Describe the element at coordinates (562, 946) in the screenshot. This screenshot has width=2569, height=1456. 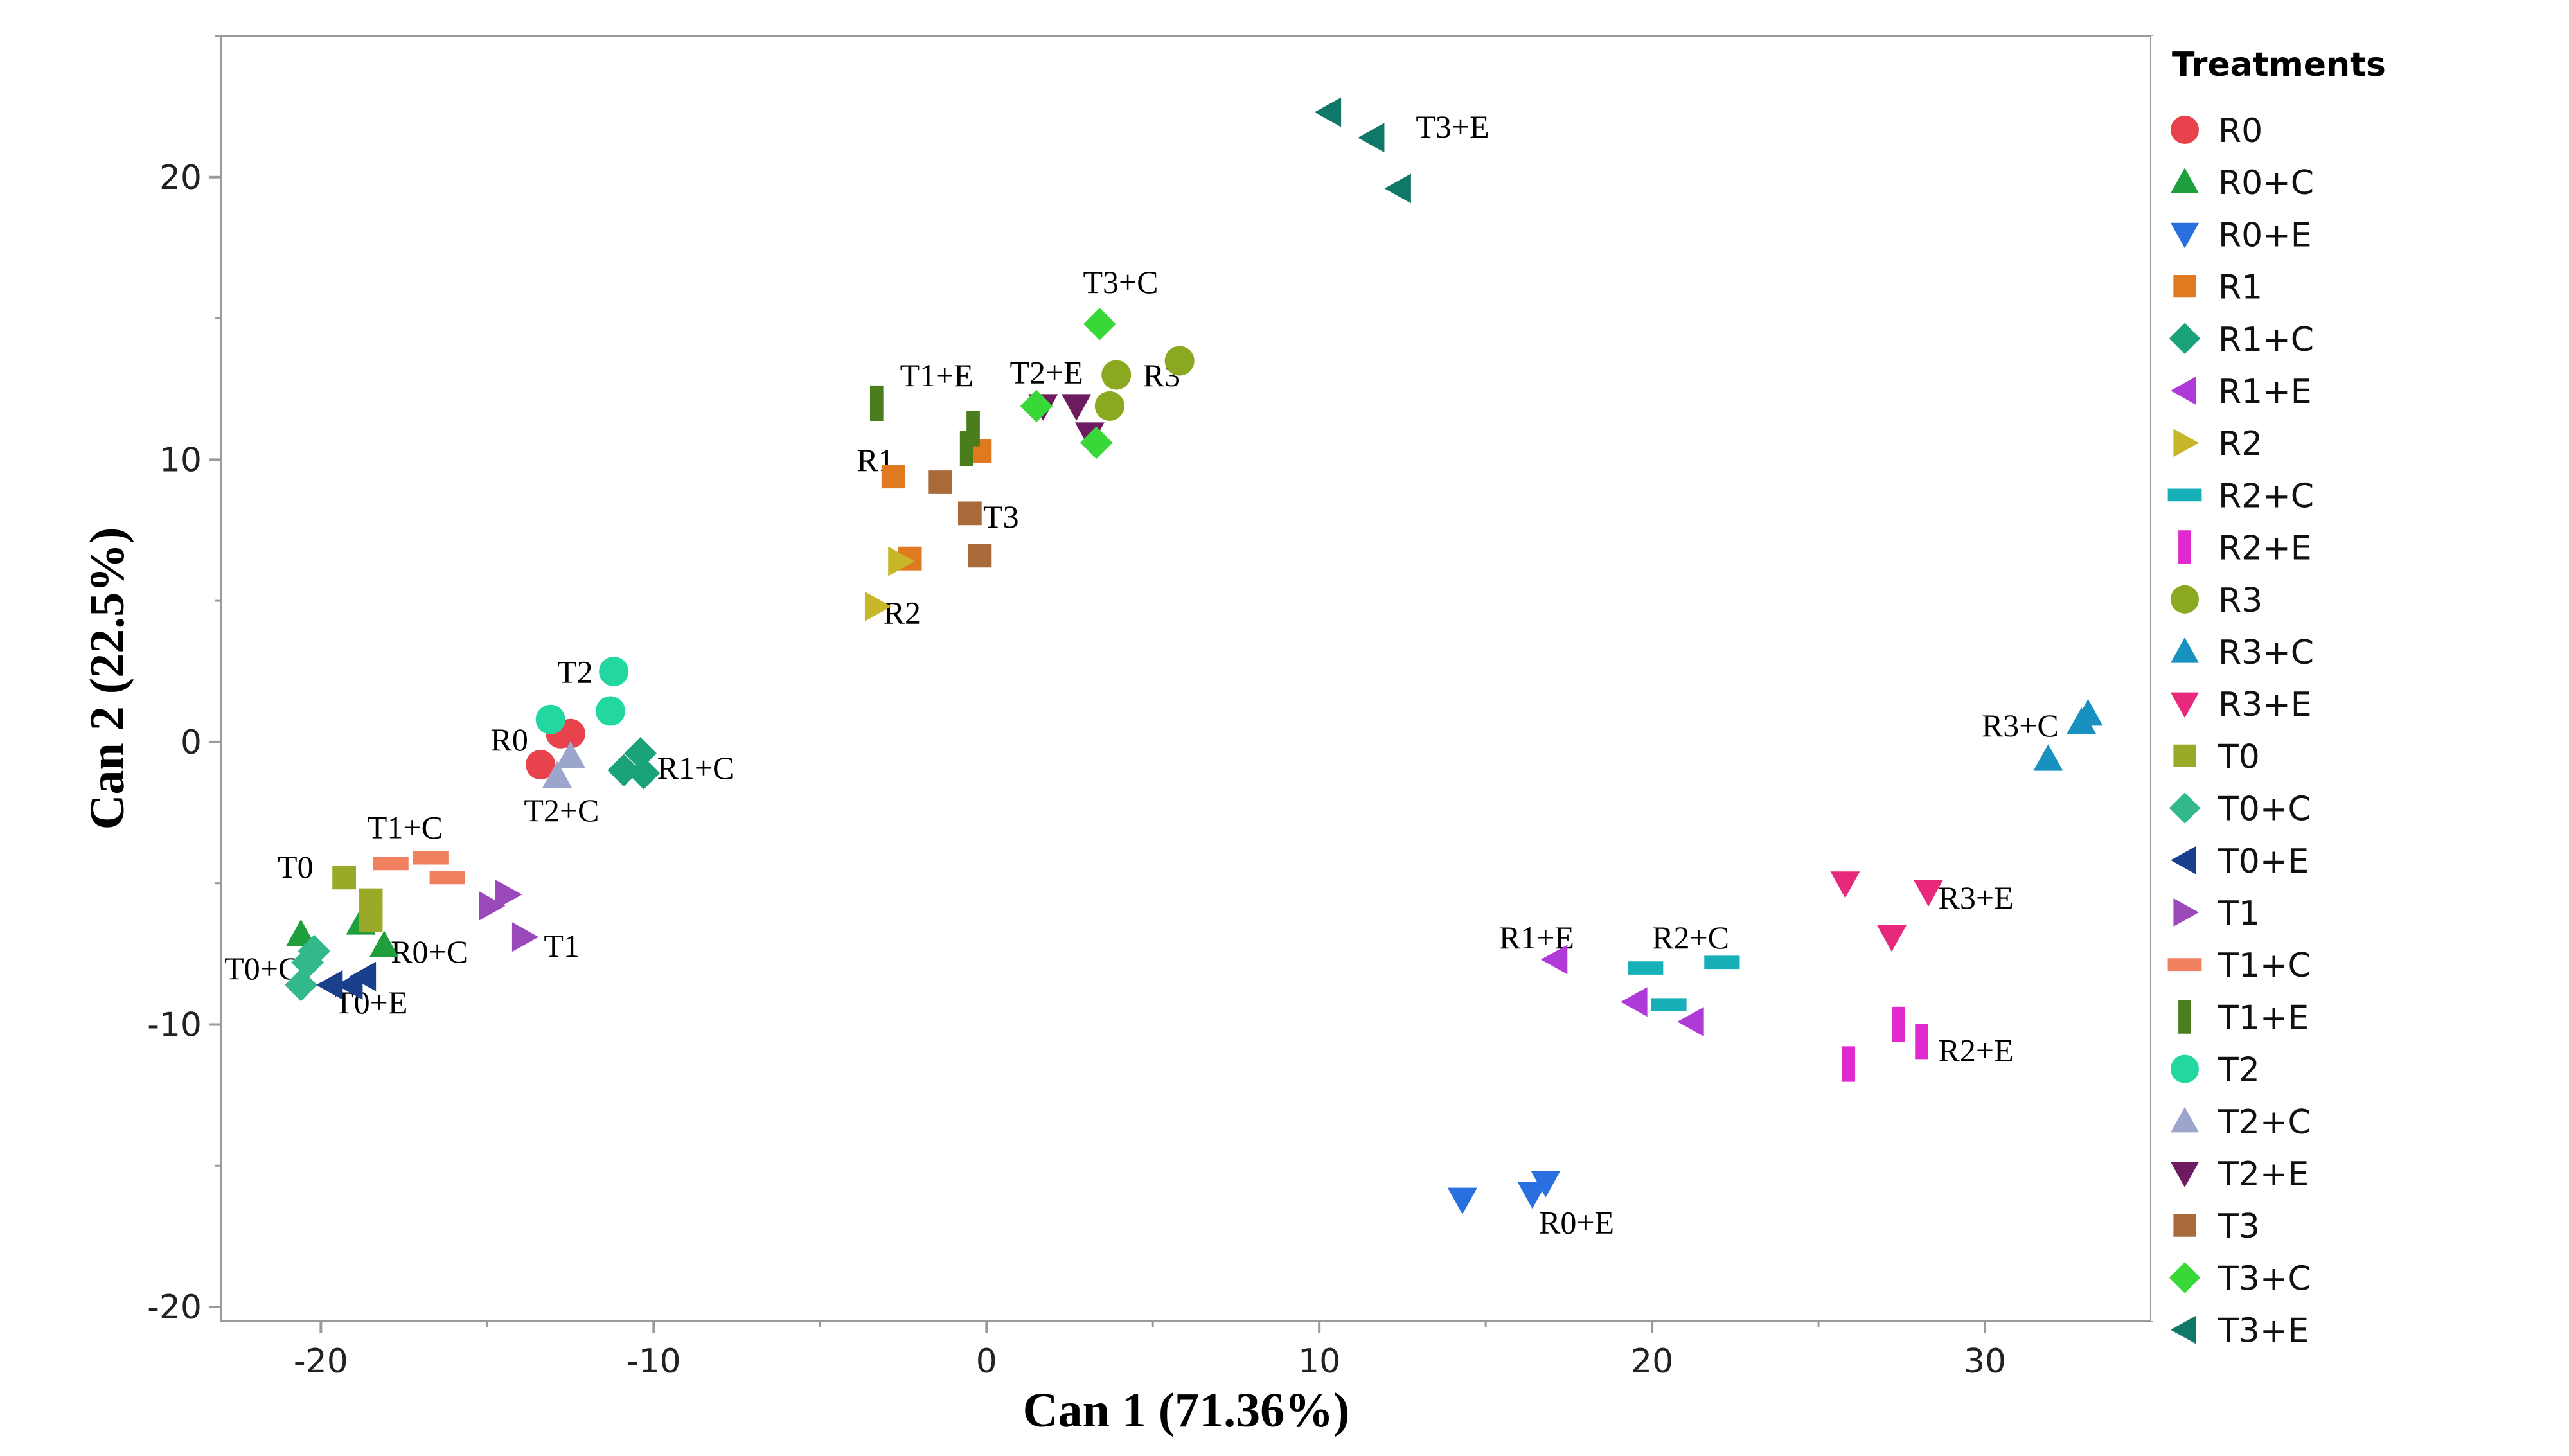
I see `annotation-t1: T1` at that location.